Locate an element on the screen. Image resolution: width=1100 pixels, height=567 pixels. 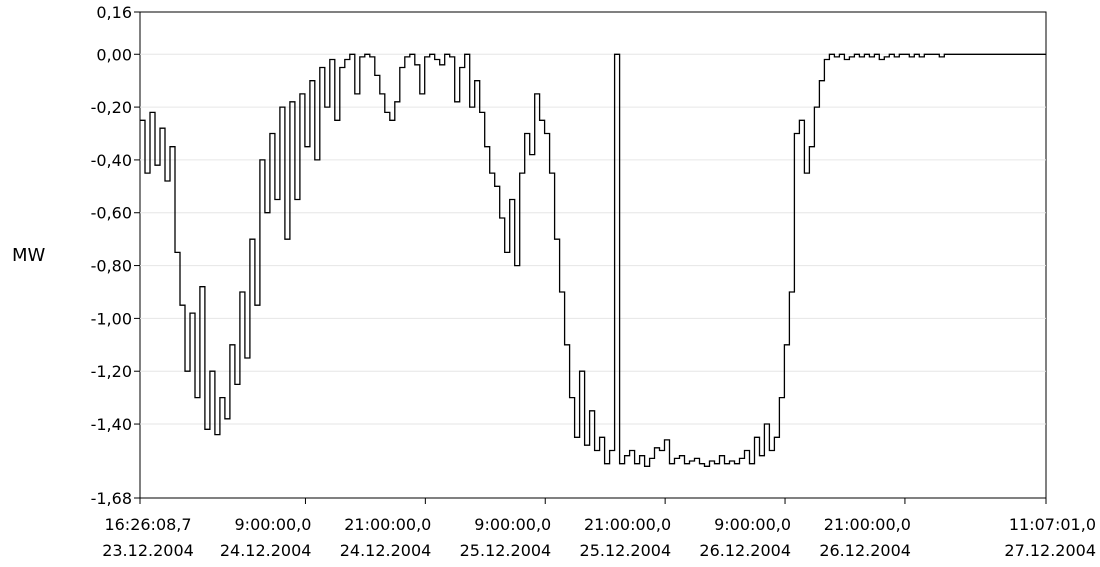
y-axis-label: MW is located at coordinates (29, 255).